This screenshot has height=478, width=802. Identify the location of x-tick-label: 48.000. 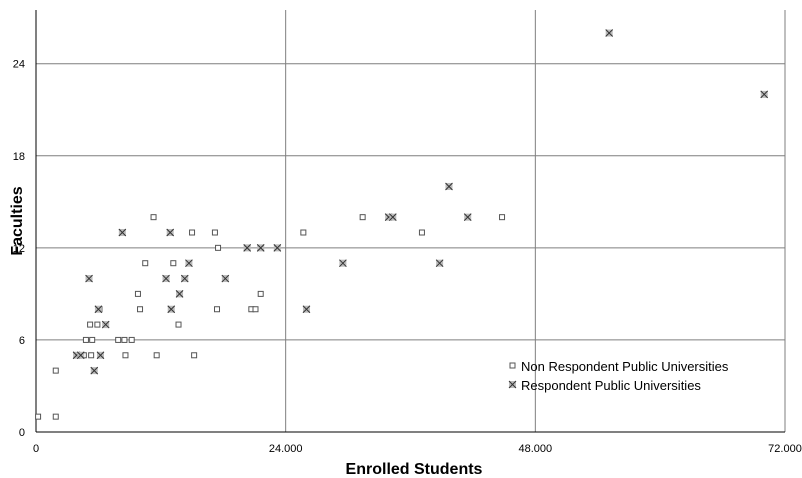
(536, 449).